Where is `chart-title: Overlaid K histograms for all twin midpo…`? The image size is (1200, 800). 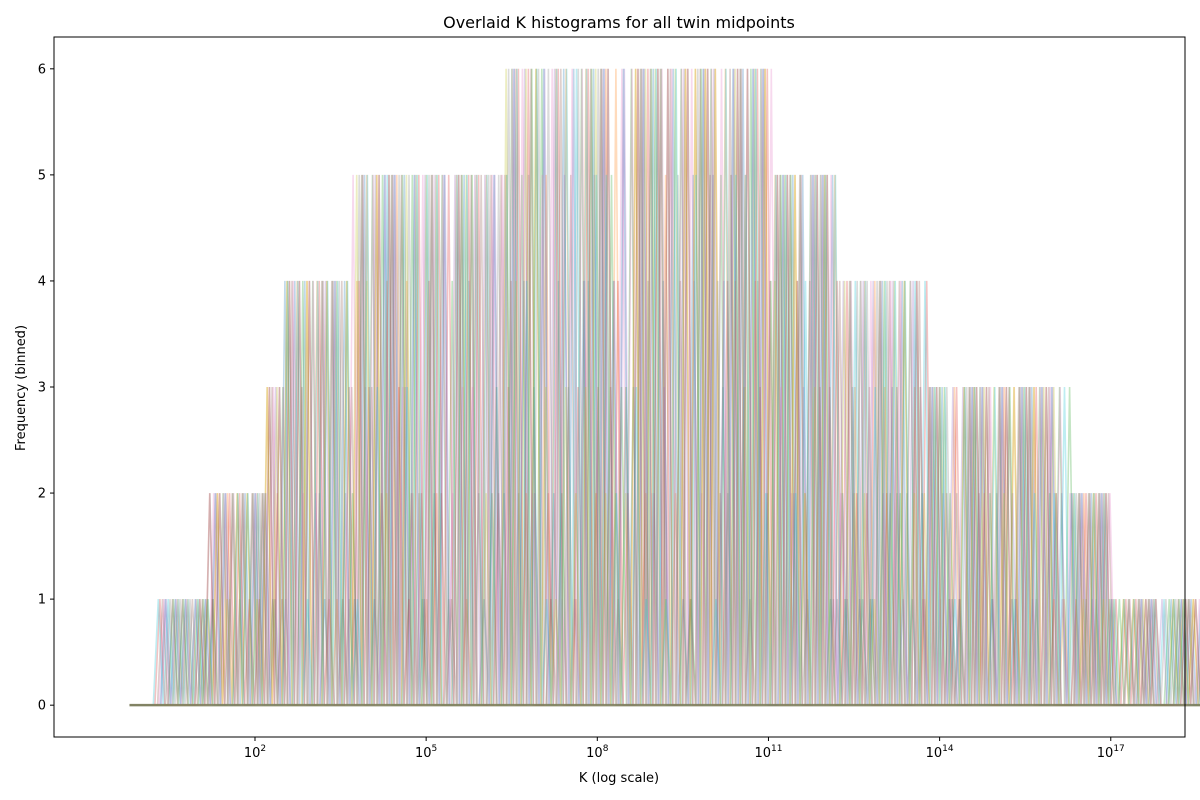 chart-title: Overlaid K histograms for all twin midpo… is located at coordinates (619, 22).